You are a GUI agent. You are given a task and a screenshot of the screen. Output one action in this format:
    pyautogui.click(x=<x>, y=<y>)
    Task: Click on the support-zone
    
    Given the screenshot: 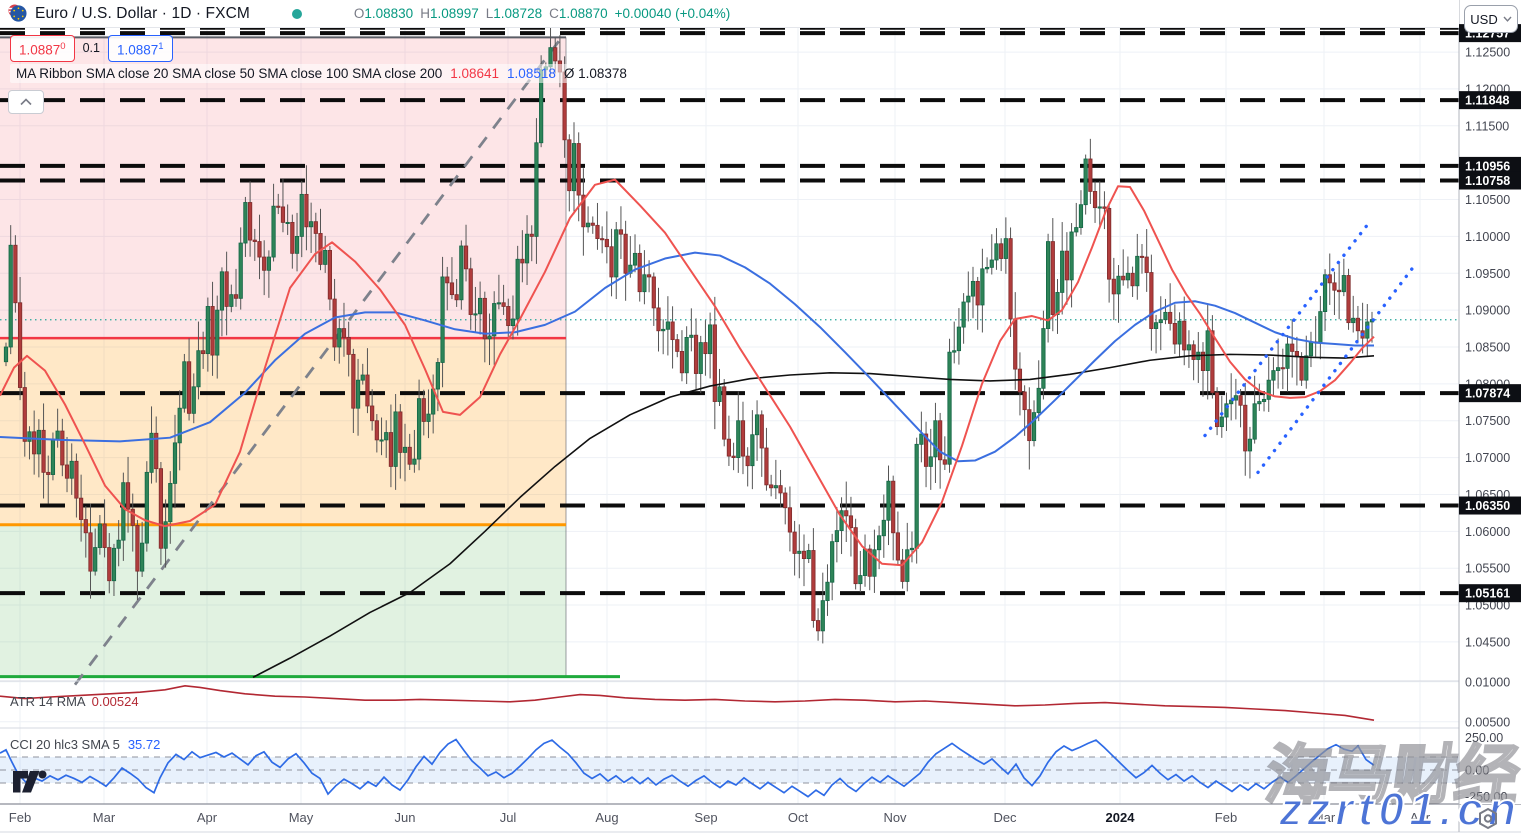 What is the action you would take?
    pyautogui.click(x=283, y=600)
    